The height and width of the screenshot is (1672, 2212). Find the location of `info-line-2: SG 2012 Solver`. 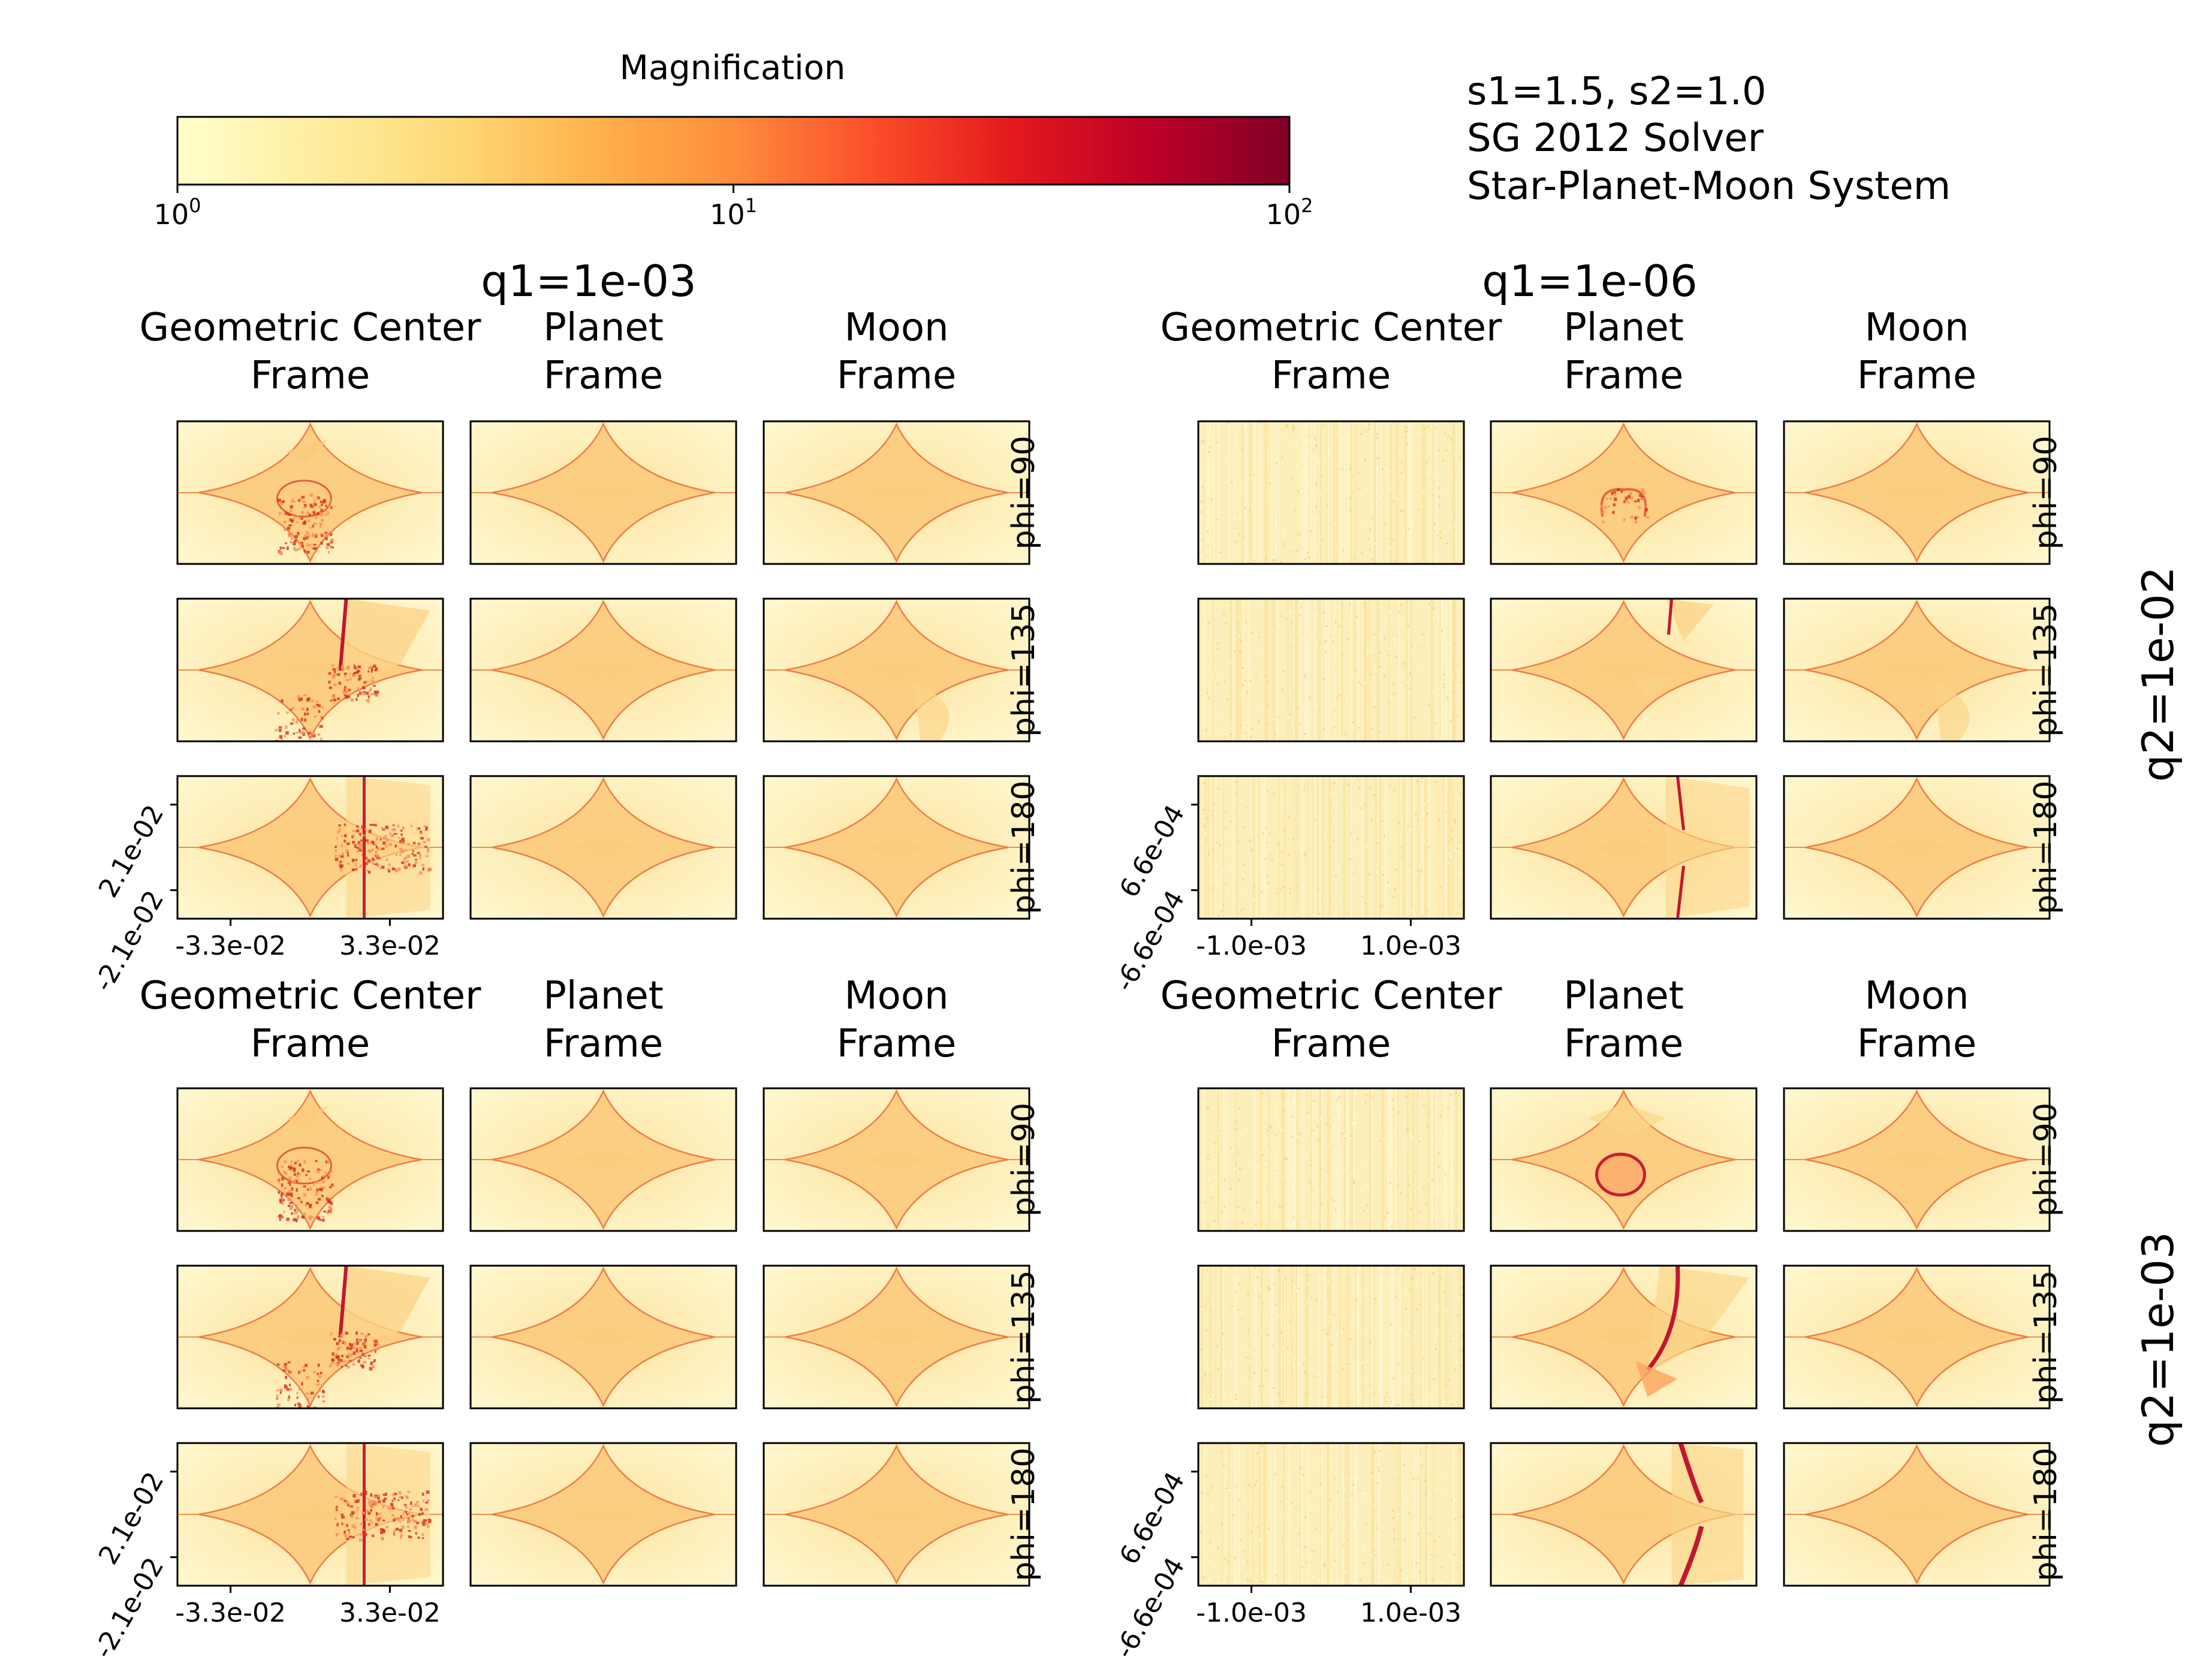

info-line-2: SG 2012 Solver is located at coordinates (1615, 138).